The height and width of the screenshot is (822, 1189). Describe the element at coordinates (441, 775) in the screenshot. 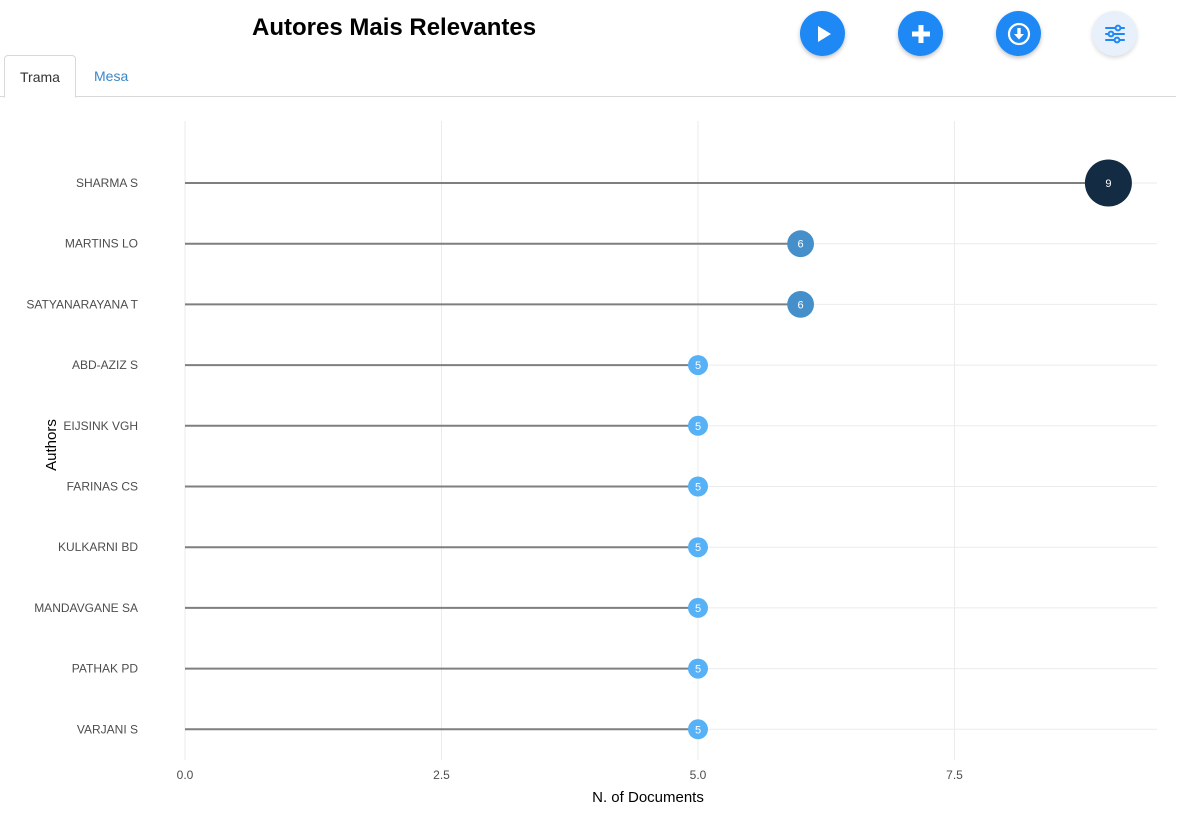

I see `x-tick-label: 2.5` at that location.